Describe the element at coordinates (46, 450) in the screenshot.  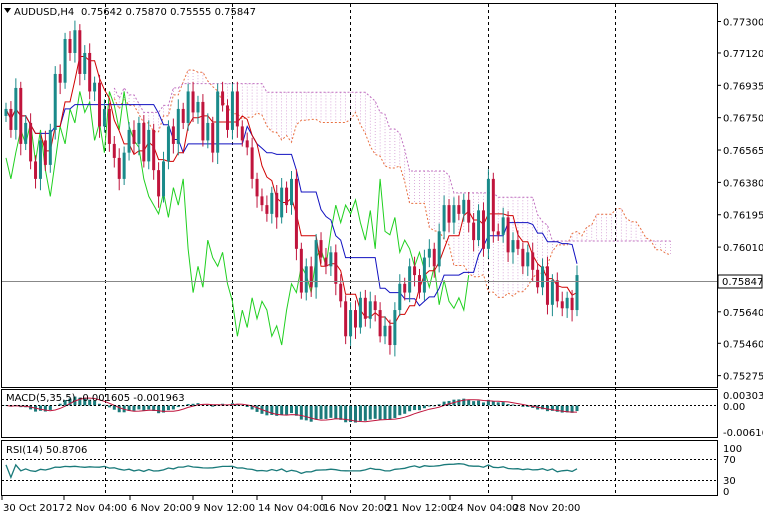
I see `rsi-label: RSI(14) 50.8706` at that location.